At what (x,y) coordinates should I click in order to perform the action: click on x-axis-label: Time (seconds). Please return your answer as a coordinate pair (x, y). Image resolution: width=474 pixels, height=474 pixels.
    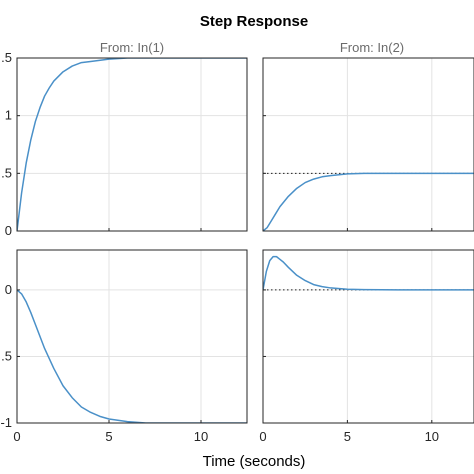
    Looking at the image, I should click on (254, 461).